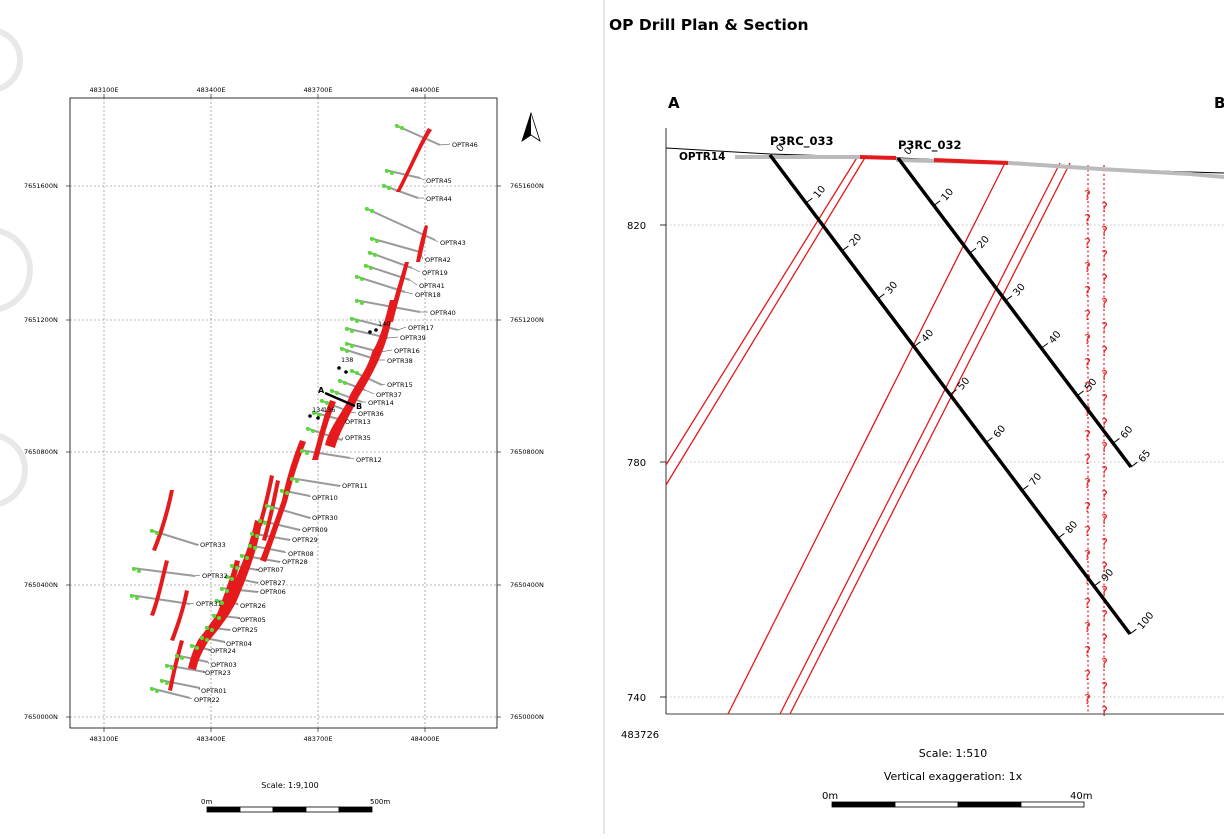 This screenshot has width=1224, height=839. What do you see at coordinates (953, 776) in the screenshot?
I see `vertical-exaggeration: Vertical exaggeration: 1x` at bounding box center [953, 776].